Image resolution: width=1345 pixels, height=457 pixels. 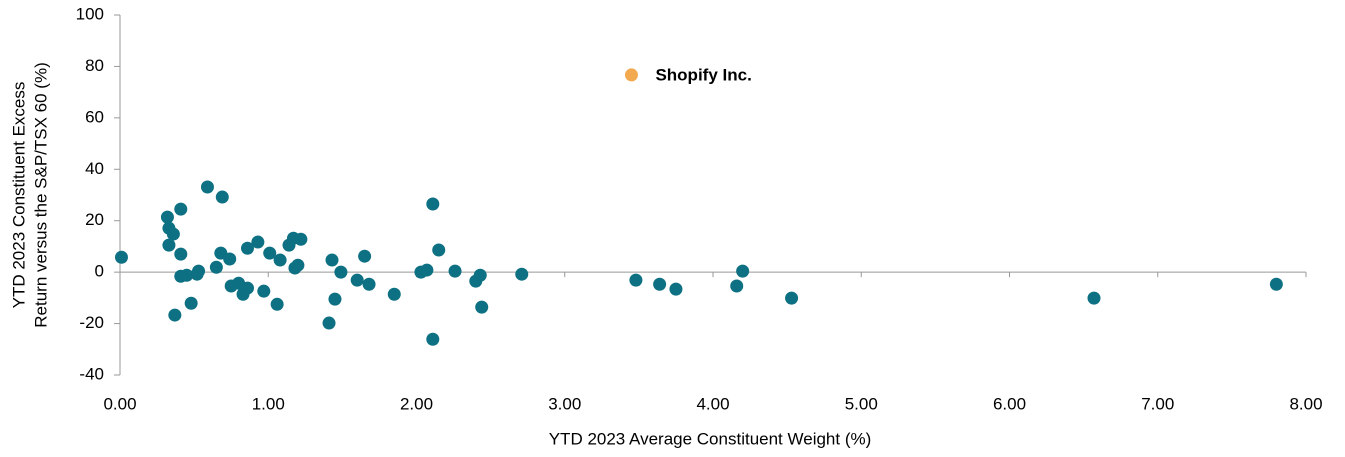 I want to click on y-tick-label: 60, so click(x=94, y=116).